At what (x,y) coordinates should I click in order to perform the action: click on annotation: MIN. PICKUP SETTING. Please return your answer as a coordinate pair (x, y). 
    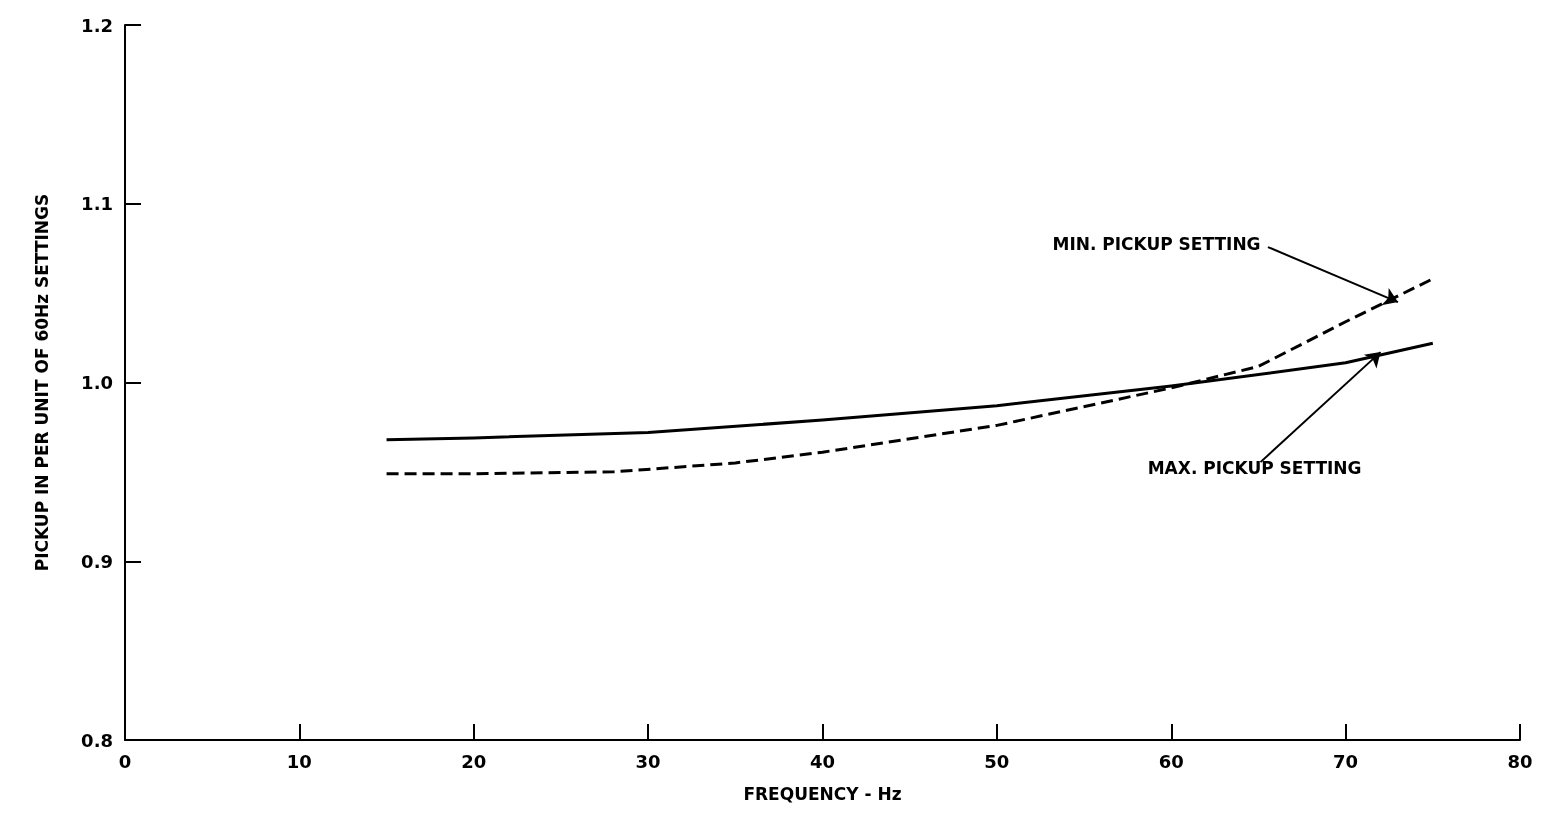
    Looking at the image, I should click on (1156, 243).